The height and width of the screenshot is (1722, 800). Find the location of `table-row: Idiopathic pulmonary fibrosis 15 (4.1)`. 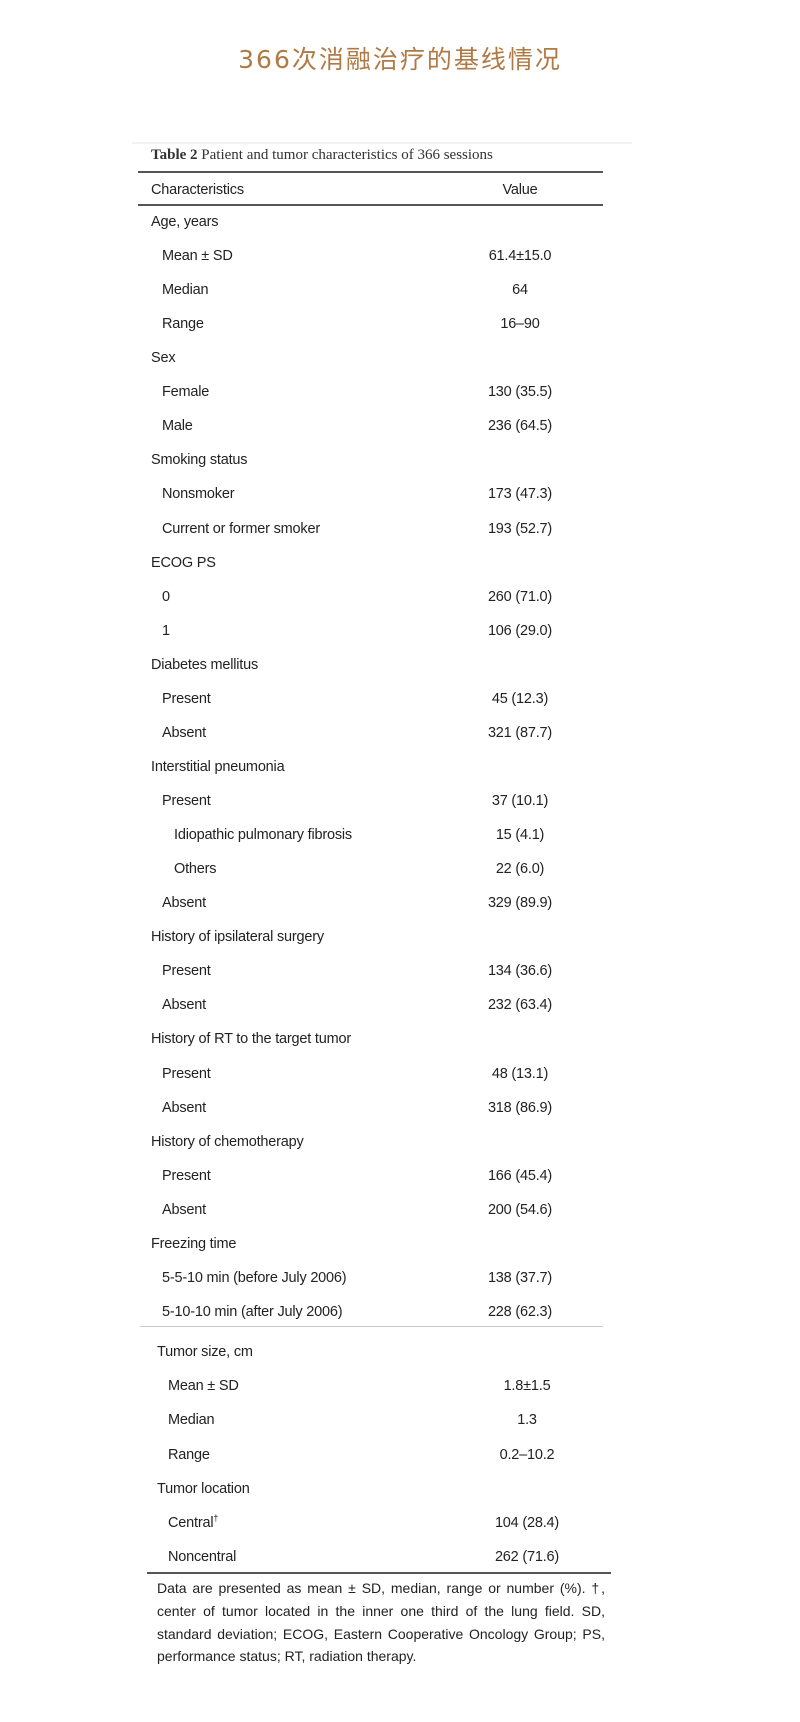

table-row: Idiopathic pulmonary fibrosis 15 (4.1) is located at coordinates (400, 835).